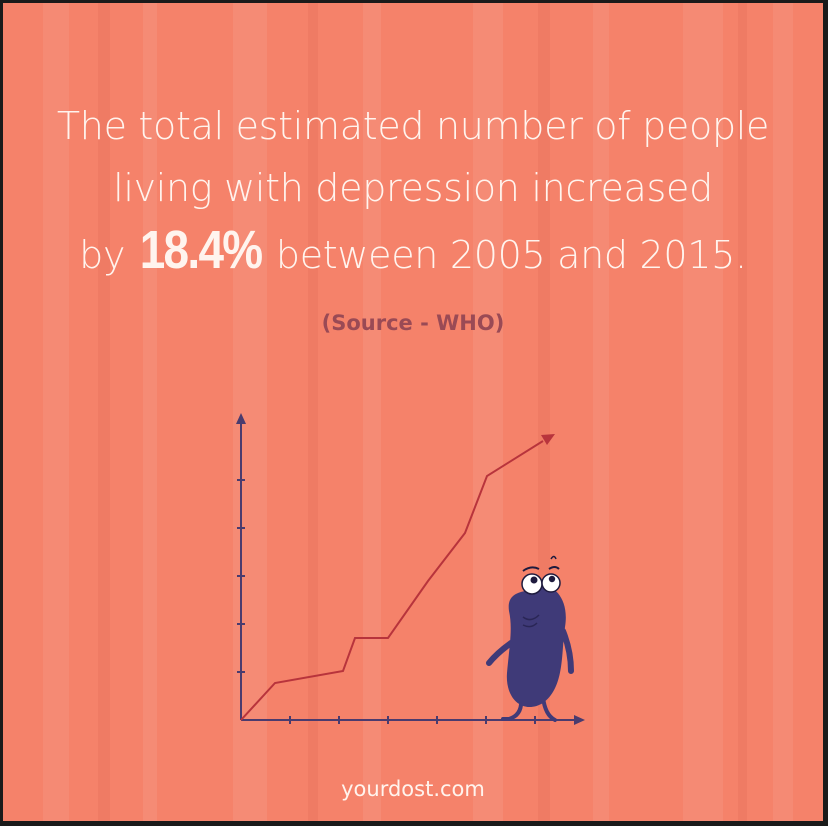 The image size is (828, 826). Describe the element at coordinates (413, 323) in the screenshot. I see `source-citation: (Source - WHO)` at that location.